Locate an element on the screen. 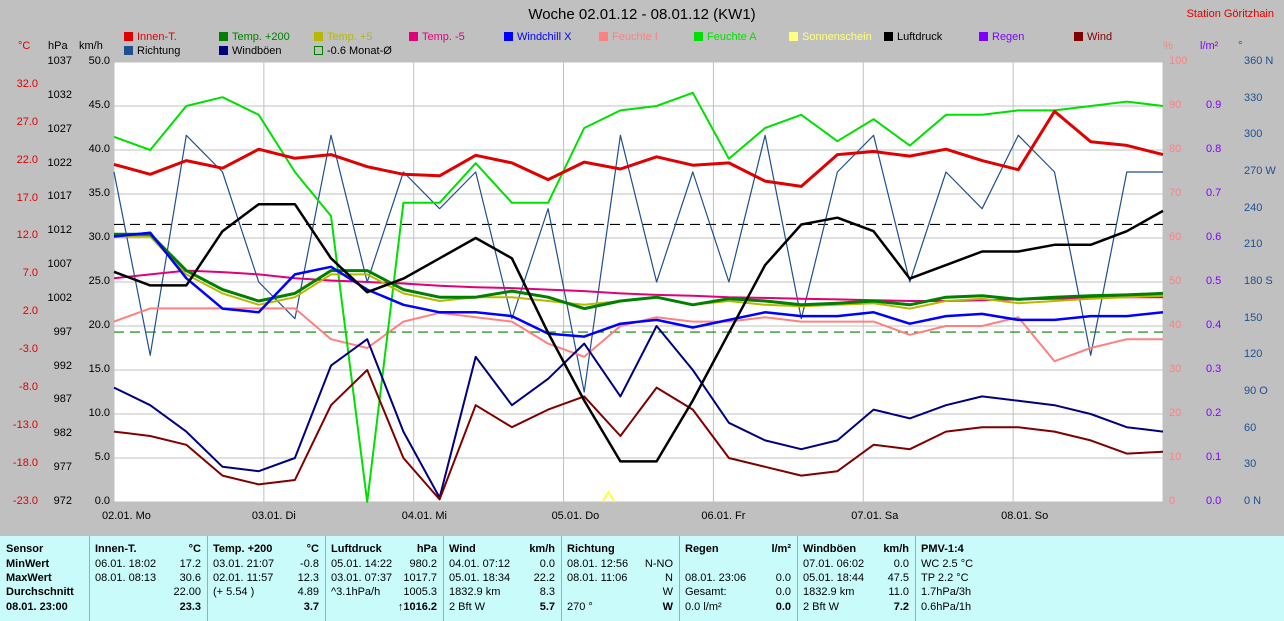 This screenshot has height=621, width=1284. stats-label: 05.01. 18:44 is located at coordinates (834, 578).